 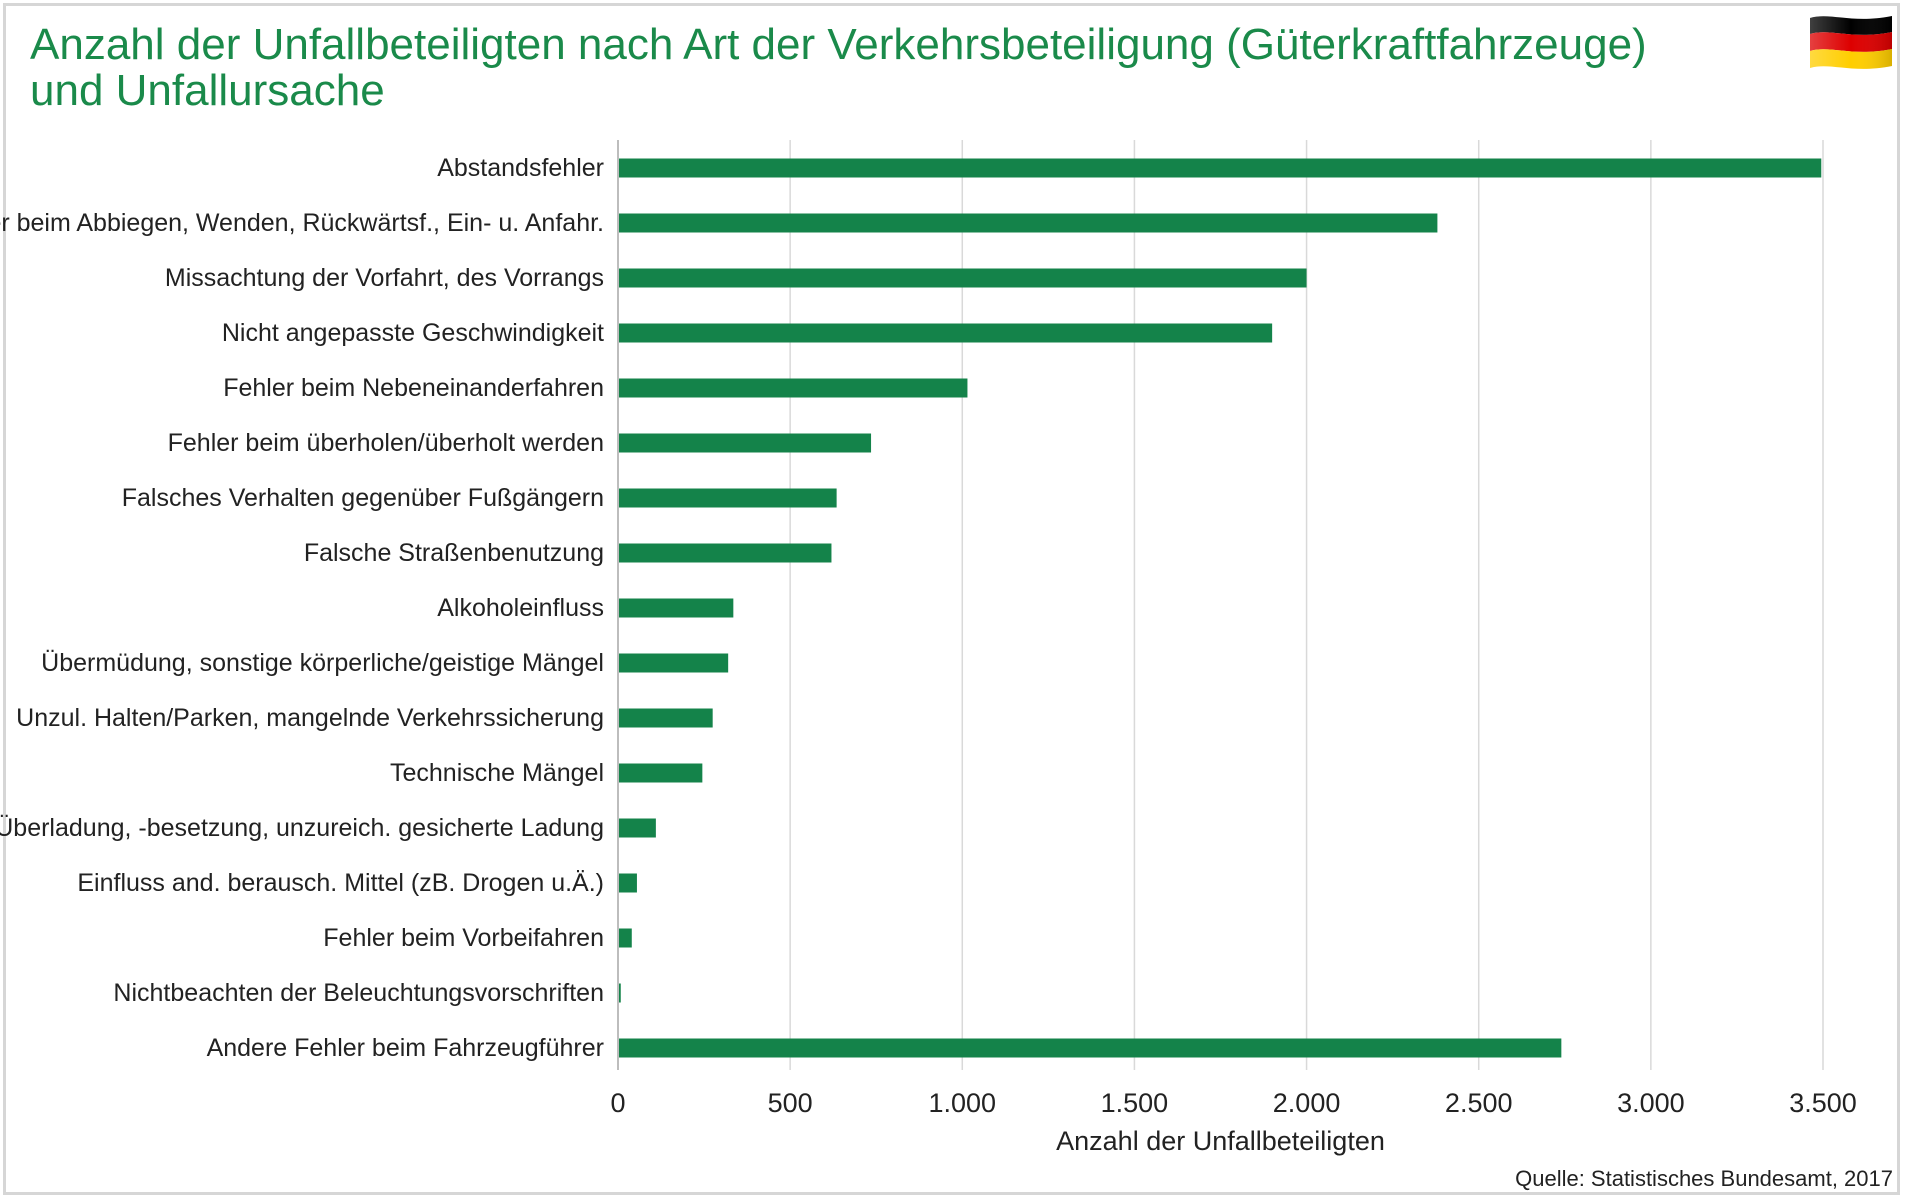 I want to click on category-label: Missachtung der Vorfahrt, des Vorrangs, so click(x=384, y=278).